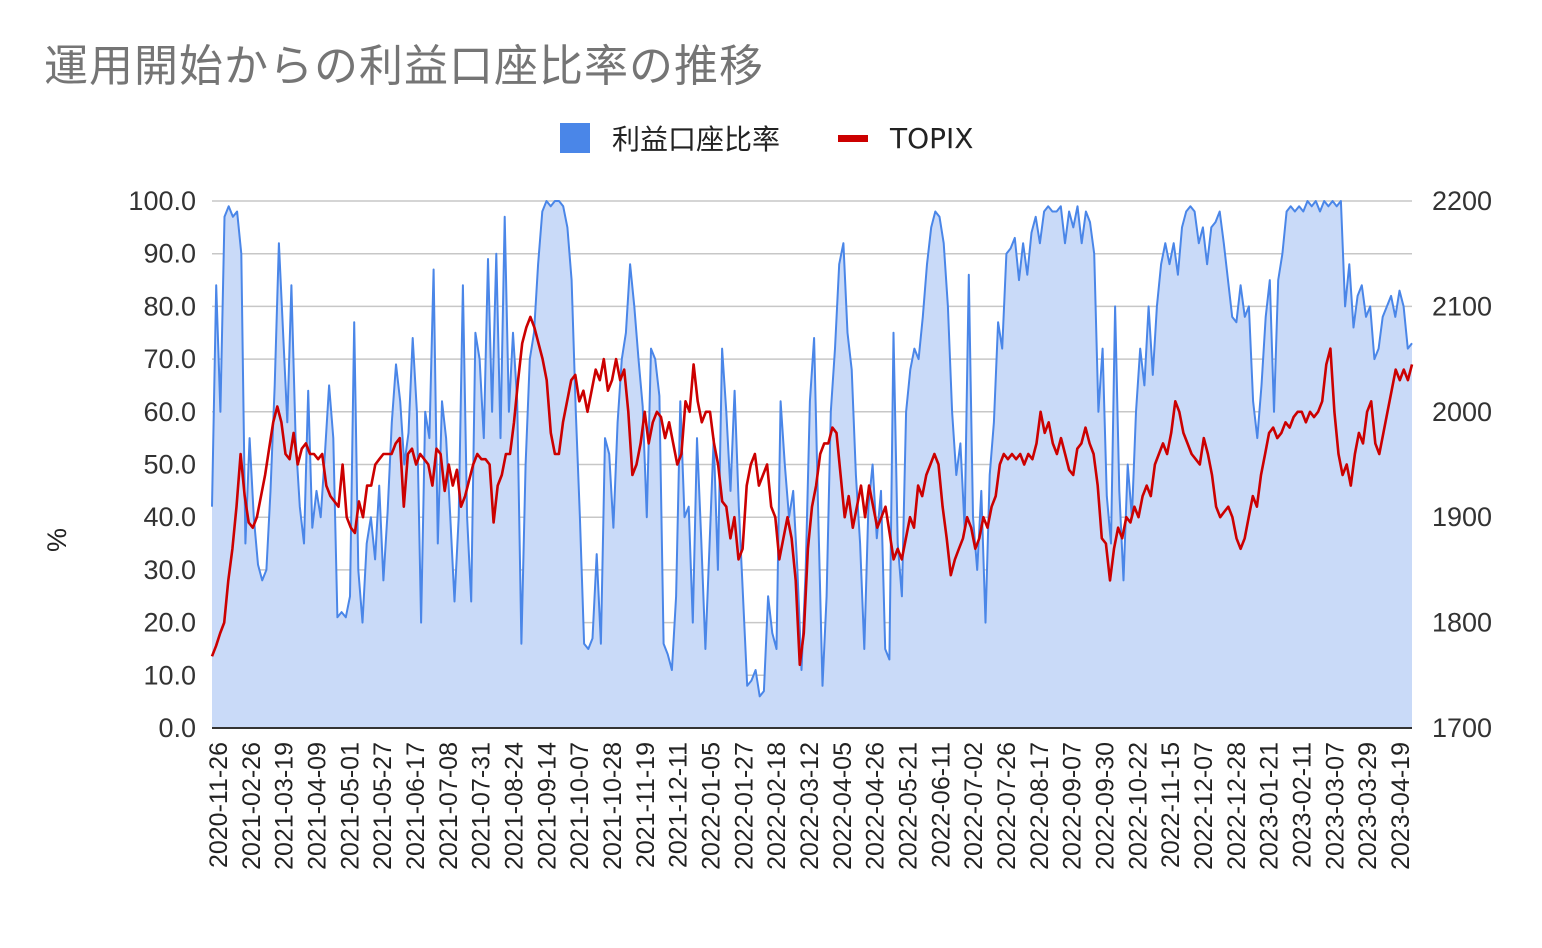 The height and width of the screenshot is (948, 1542). What do you see at coordinates (169, 570) in the screenshot?
I see `y-tick-label: 30.0` at bounding box center [169, 570].